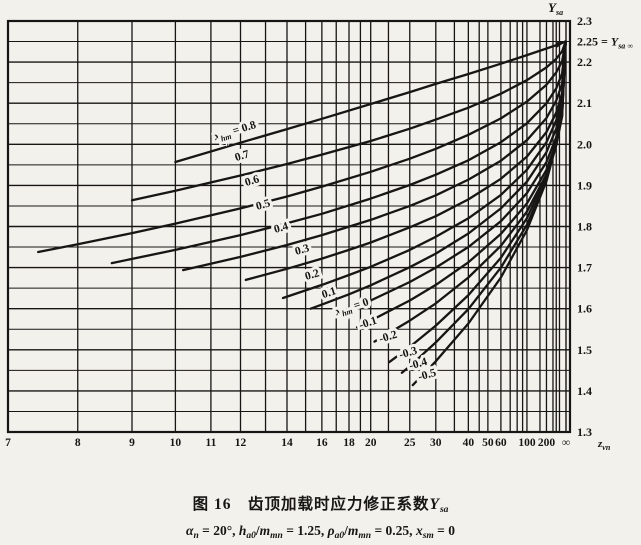  Describe the element at coordinates (176, 443) in the screenshot. I see `x-tick-10: 10` at that location.